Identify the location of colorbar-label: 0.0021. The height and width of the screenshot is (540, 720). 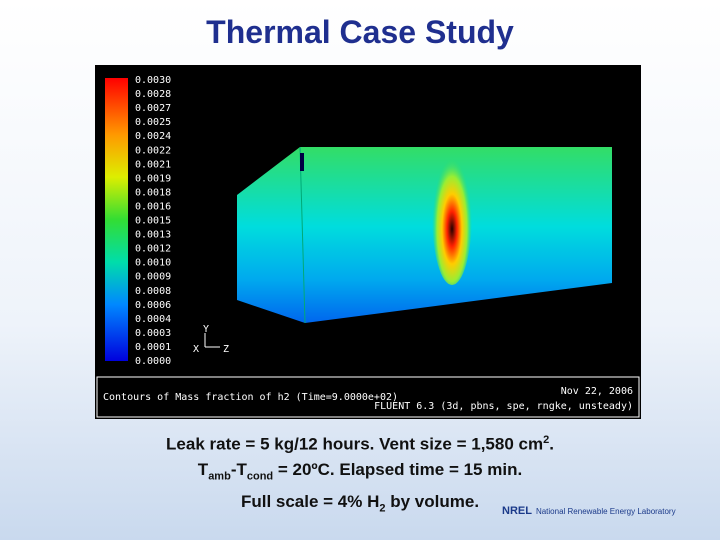
(153, 164).